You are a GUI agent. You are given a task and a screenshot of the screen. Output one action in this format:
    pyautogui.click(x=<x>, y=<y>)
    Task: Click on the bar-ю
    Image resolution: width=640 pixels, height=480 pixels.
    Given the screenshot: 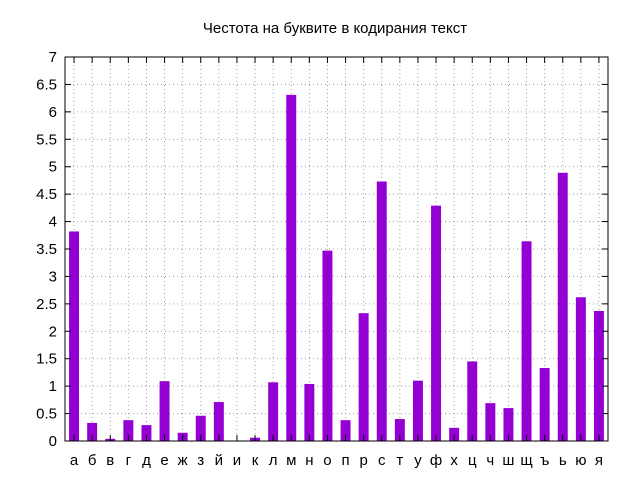 What is the action you would take?
    pyautogui.click(x=580, y=369)
    